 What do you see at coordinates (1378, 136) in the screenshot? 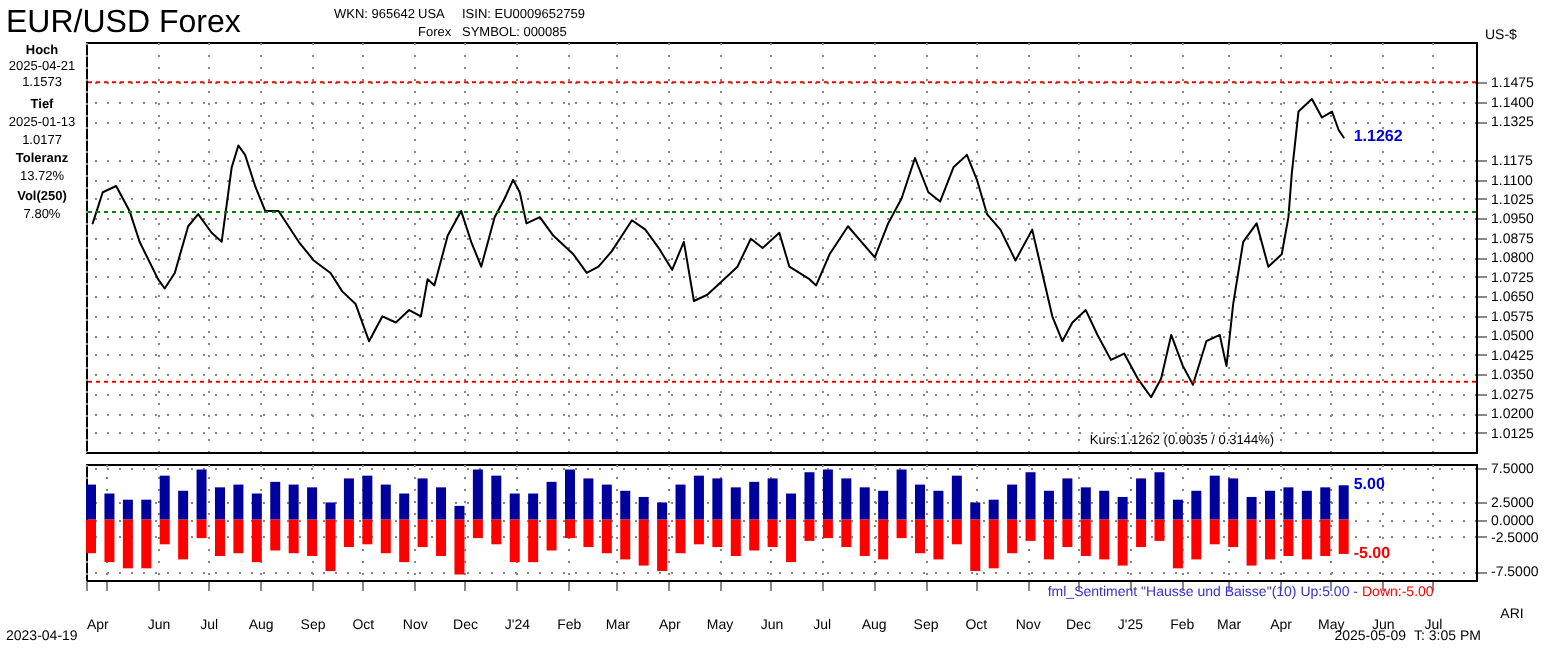
I see `annotation: 1.1262` at bounding box center [1378, 136].